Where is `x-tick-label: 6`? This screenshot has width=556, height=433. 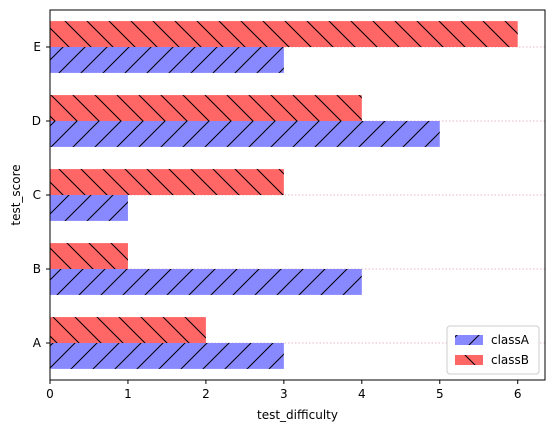 x-tick-label: 6 is located at coordinates (518, 394).